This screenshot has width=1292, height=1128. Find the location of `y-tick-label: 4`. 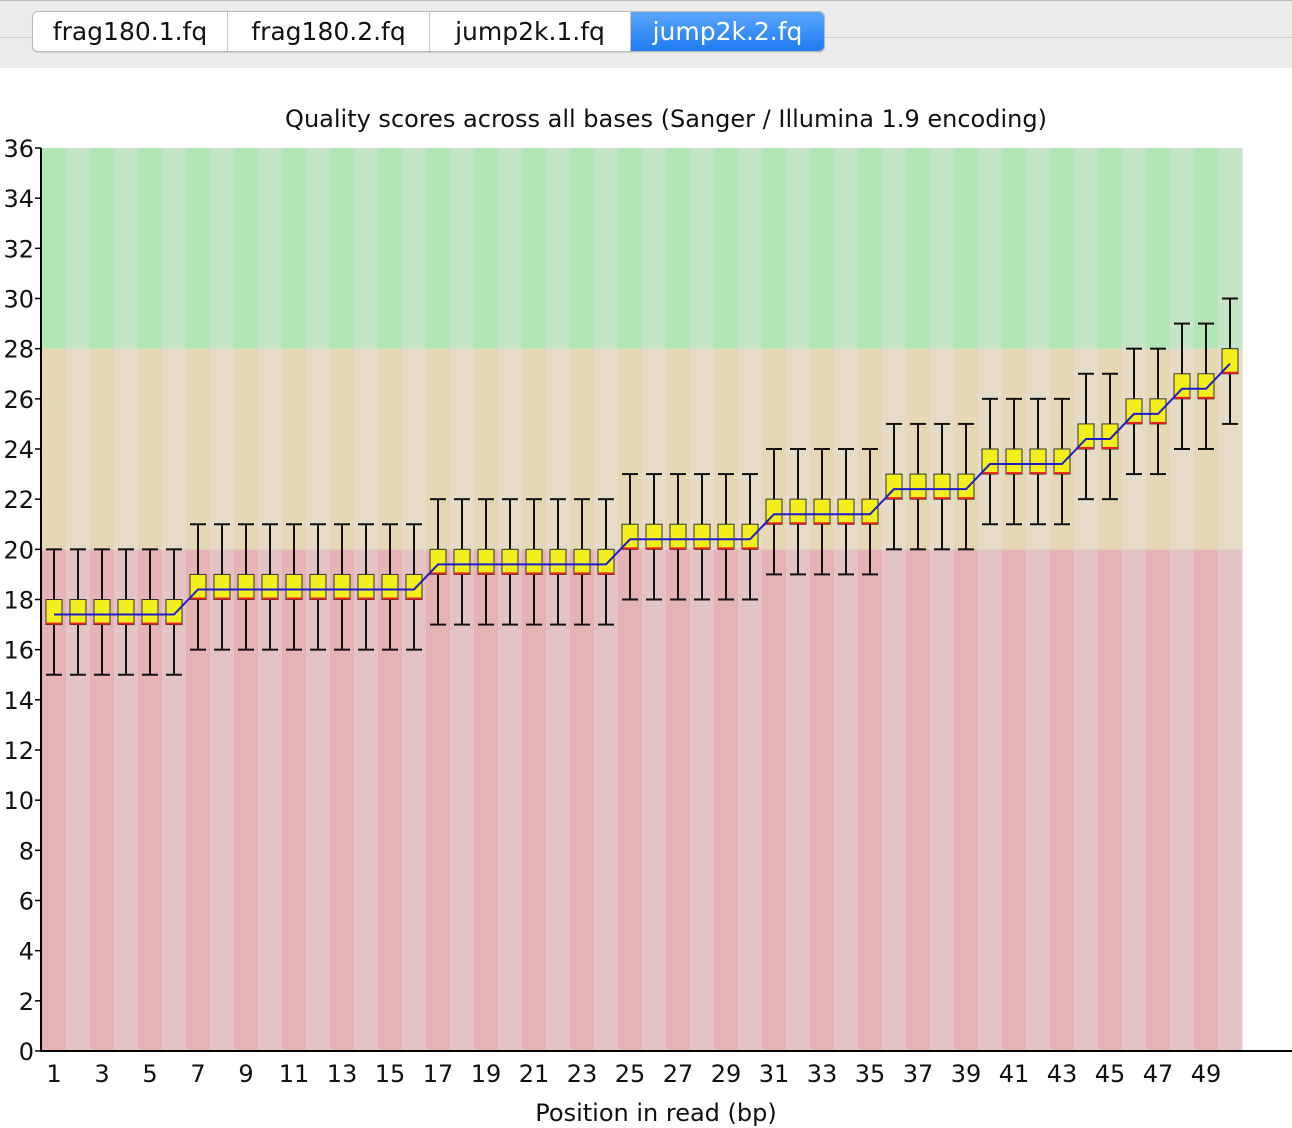

y-tick-label: 4 is located at coordinates (26, 952).